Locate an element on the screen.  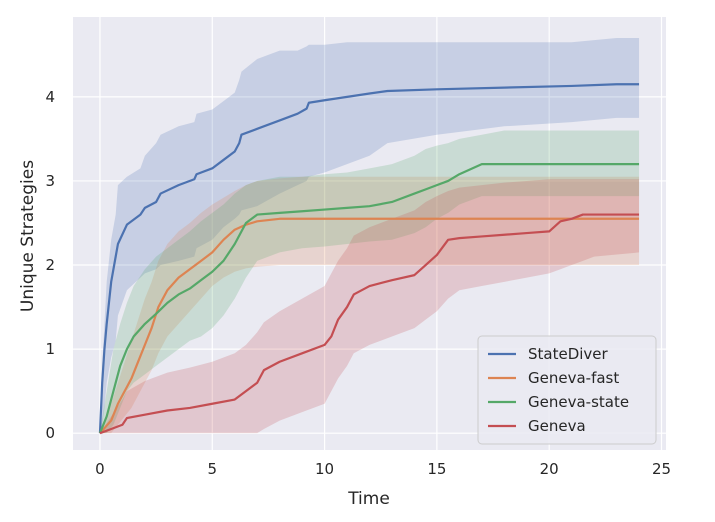
x-axis-label: Time is located at coordinates (368, 499).